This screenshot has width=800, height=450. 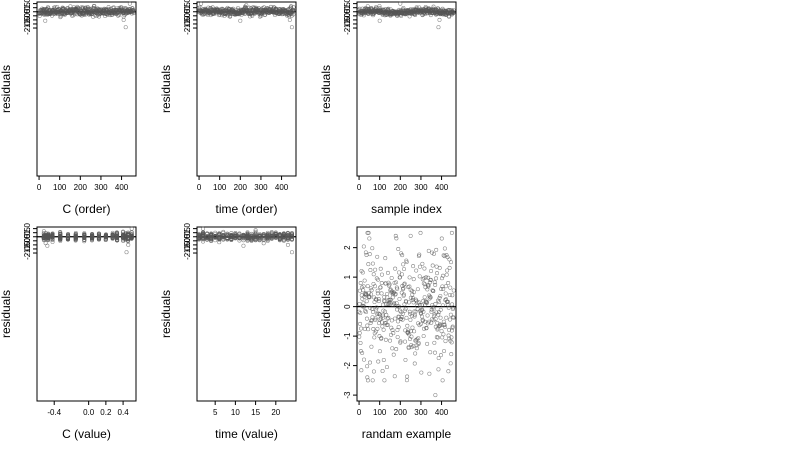 I want to click on y-tick-label: 0.0, so click(x=347, y=12).